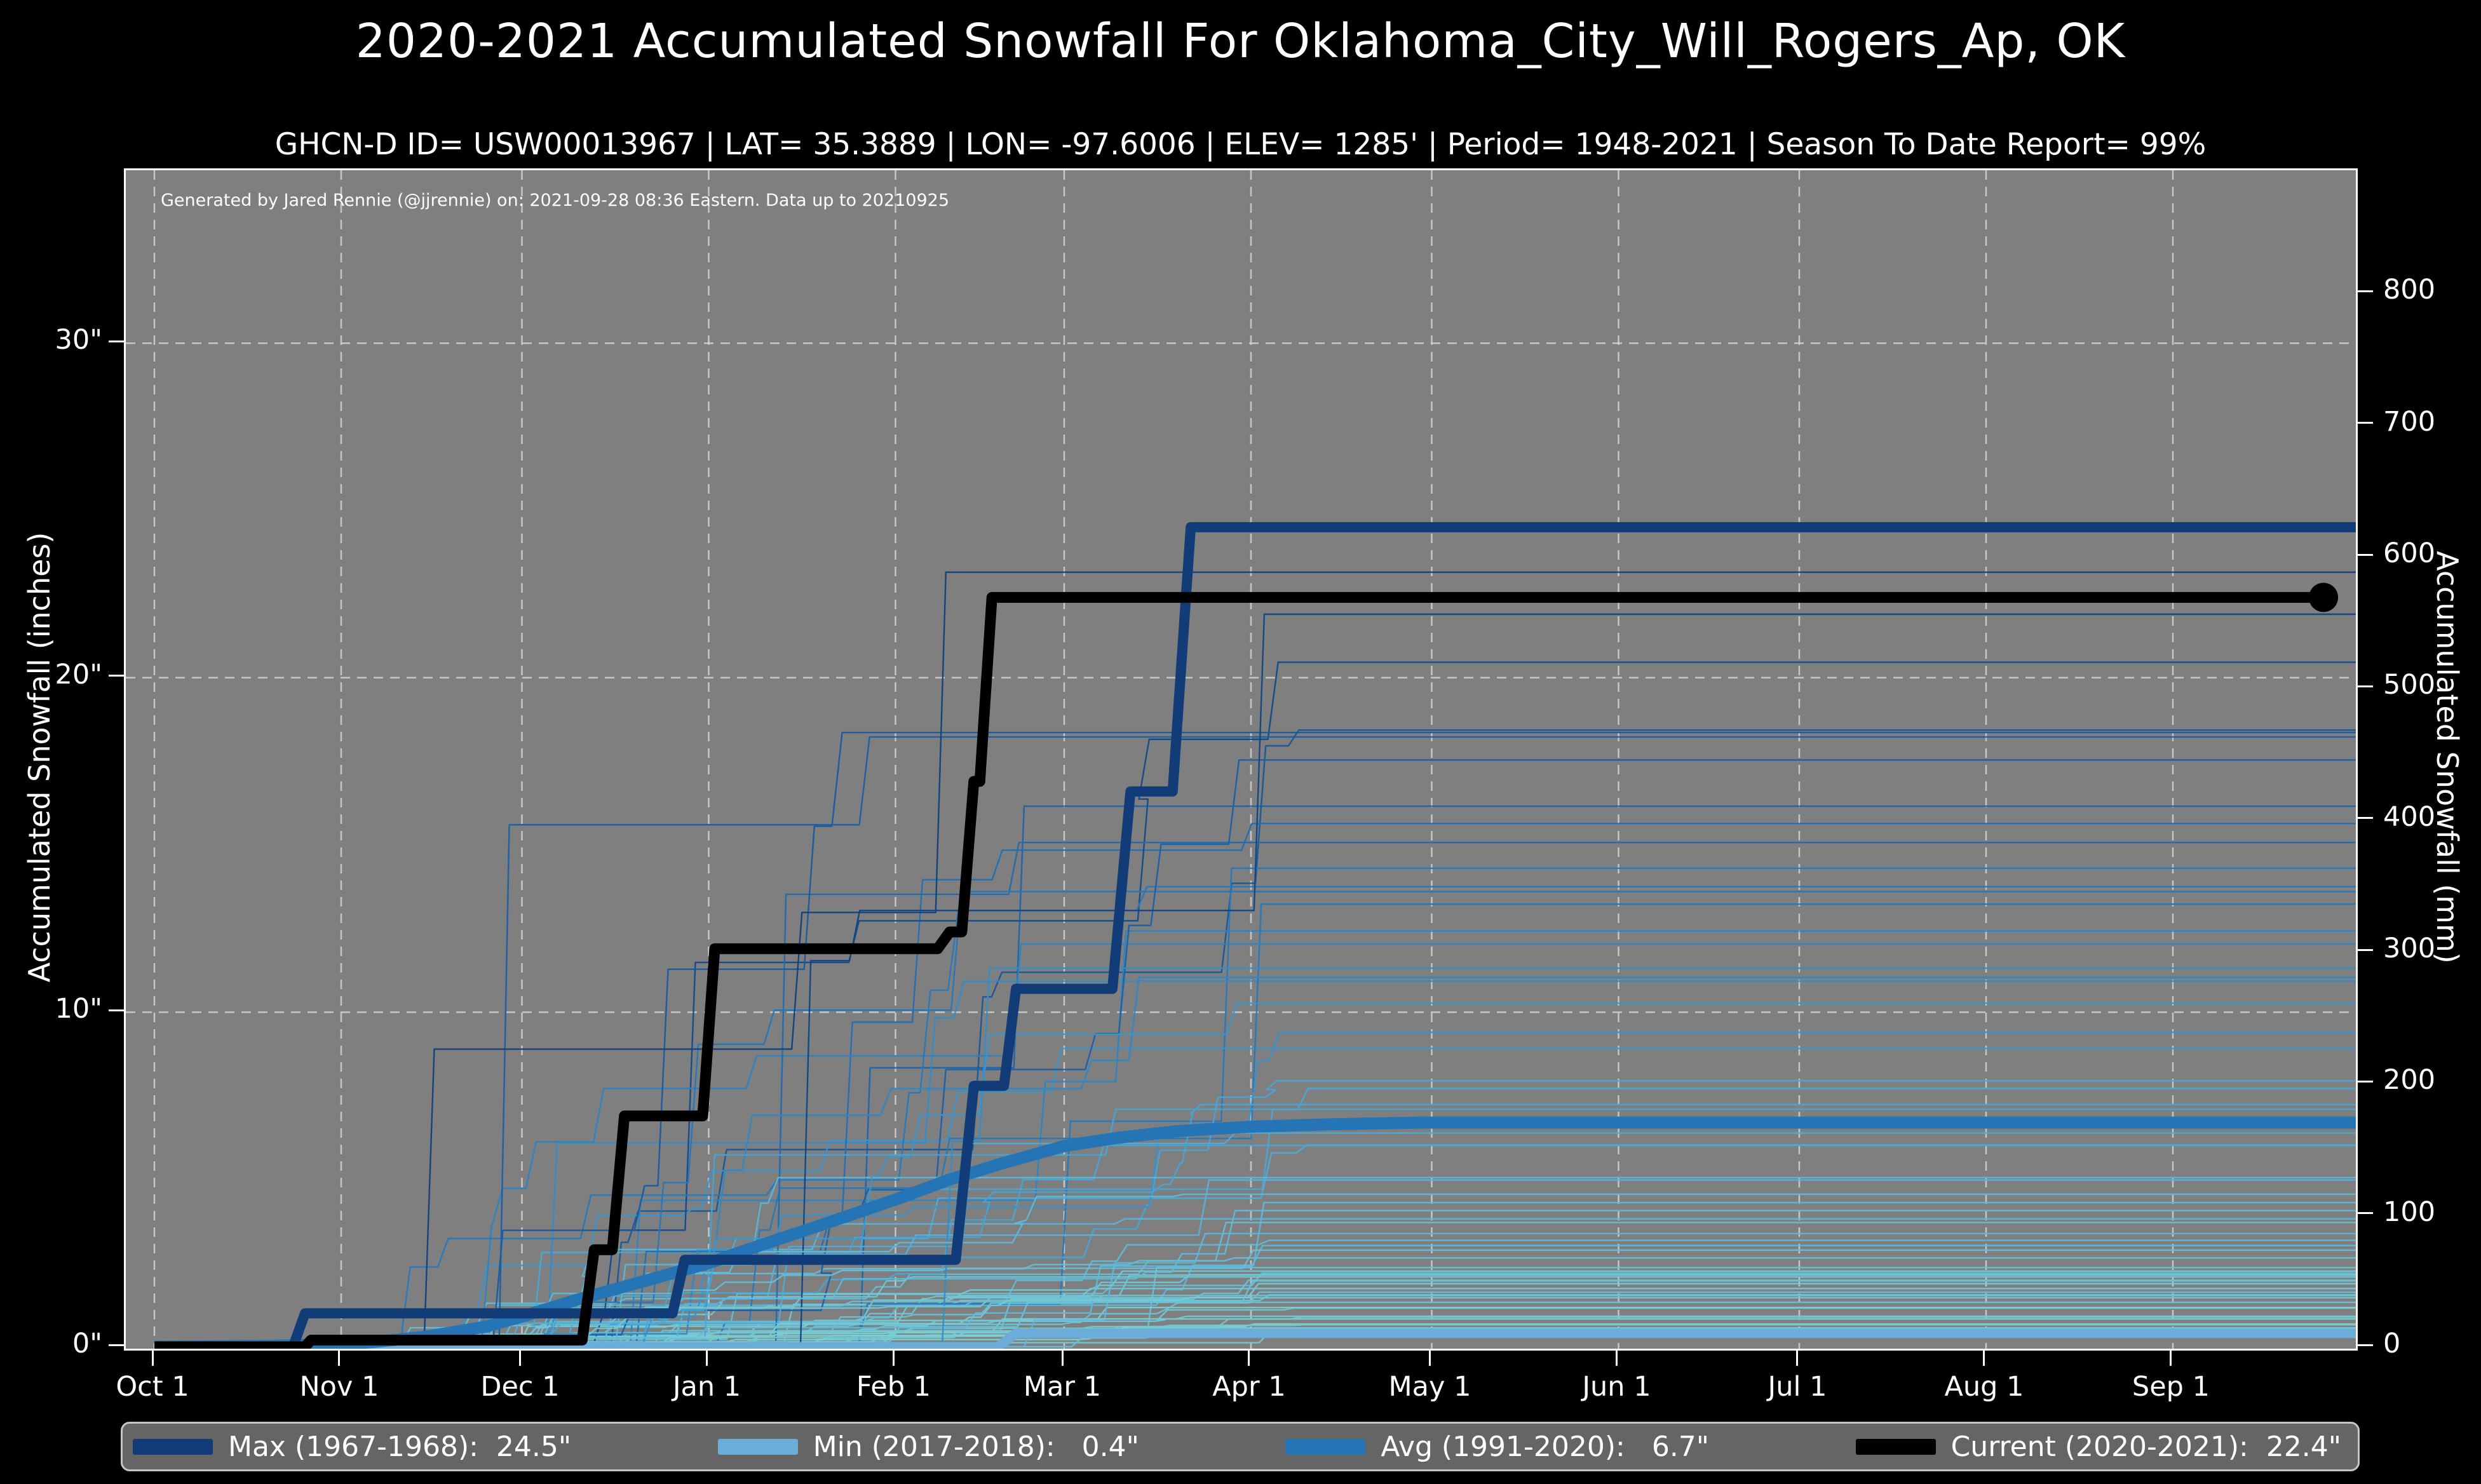 This screenshot has width=2481, height=1484. What do you see at coordinates (2447, 757) in the screenshot?
I see `right-axis-label: Accumulated Snowfall (mm)` at bounding box center [2447, 757].